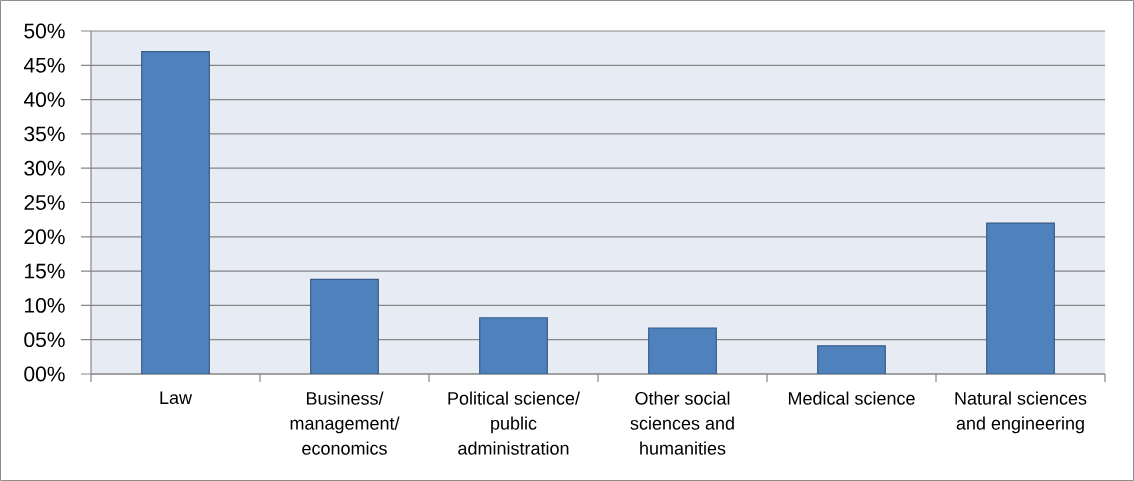  I want to click on y-tick-label: 35%, so click(44, 134).